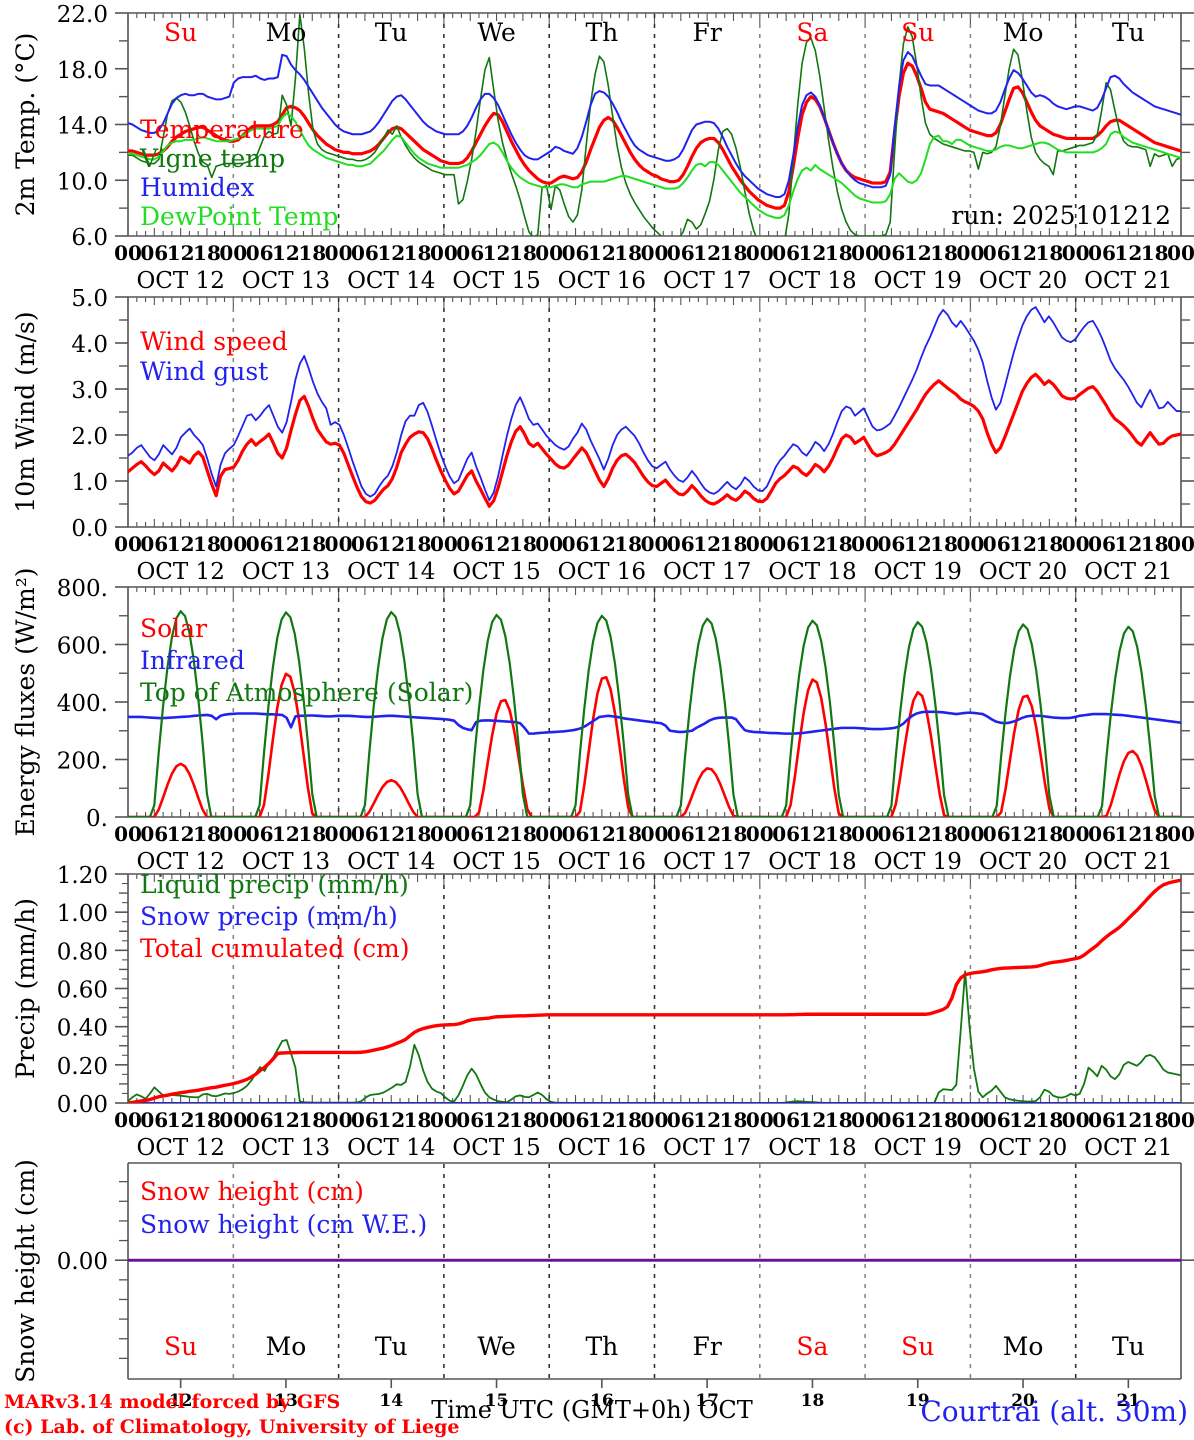 The height and width of the screenshot is (1440, 1194). I want to click on legend-label-liquid-precip-mm-h: Liquid precip (mm/h), so click(274, 884).